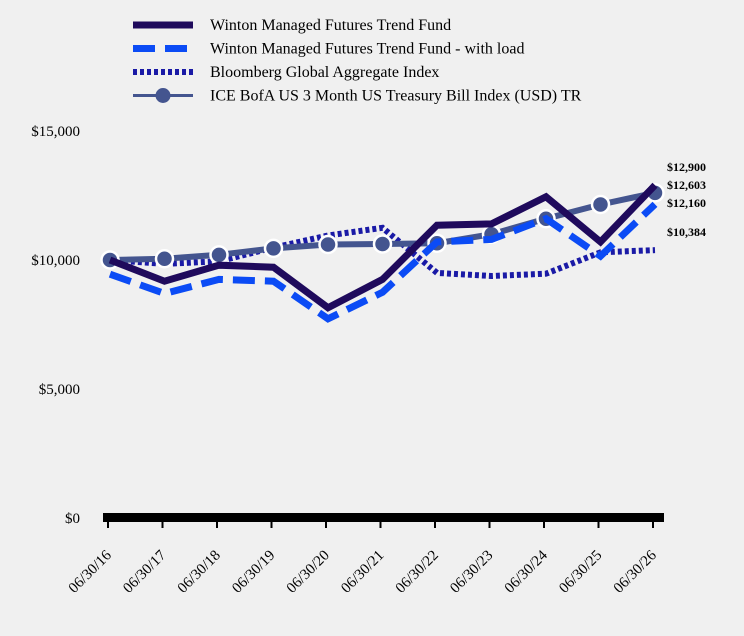 The height and width of the screenshot is (636, 744). Describe the element at coordinates (635, 571) in the screenshot. I see `x-tick-label: 06/30/26` at that location.